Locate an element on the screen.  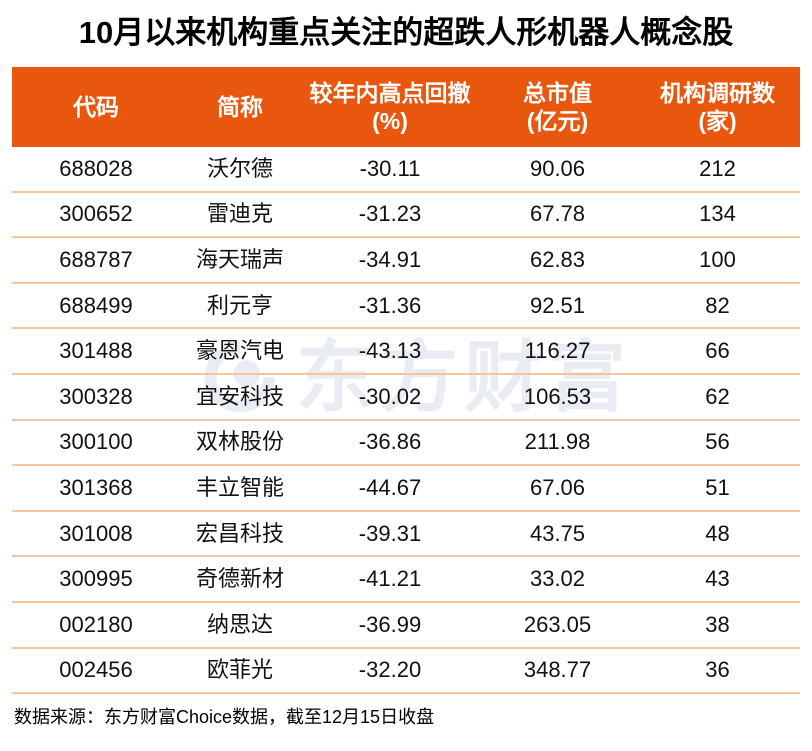
source-note: 数据来源：东方财富Choice数据，截至12月15日收盘 is located at coordinates (224, 717).